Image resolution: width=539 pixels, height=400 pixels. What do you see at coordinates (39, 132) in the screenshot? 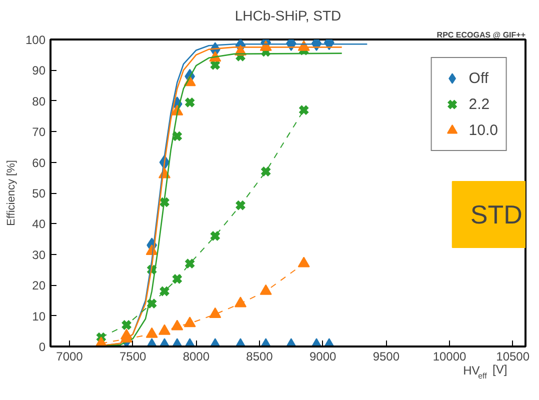
I see `y-tick-label: 70` at bounding box center [39, 132].